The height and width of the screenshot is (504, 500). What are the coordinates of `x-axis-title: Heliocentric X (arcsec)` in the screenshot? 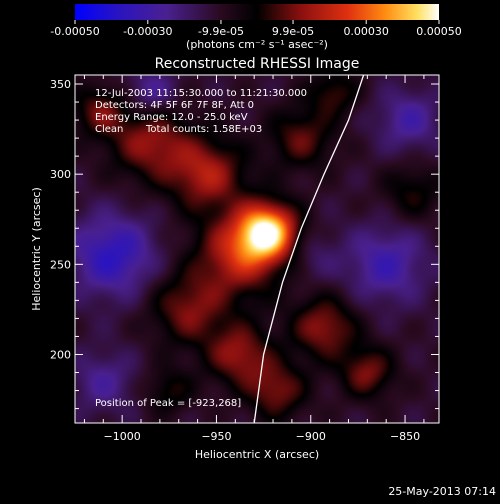 It's located at (257, 454).